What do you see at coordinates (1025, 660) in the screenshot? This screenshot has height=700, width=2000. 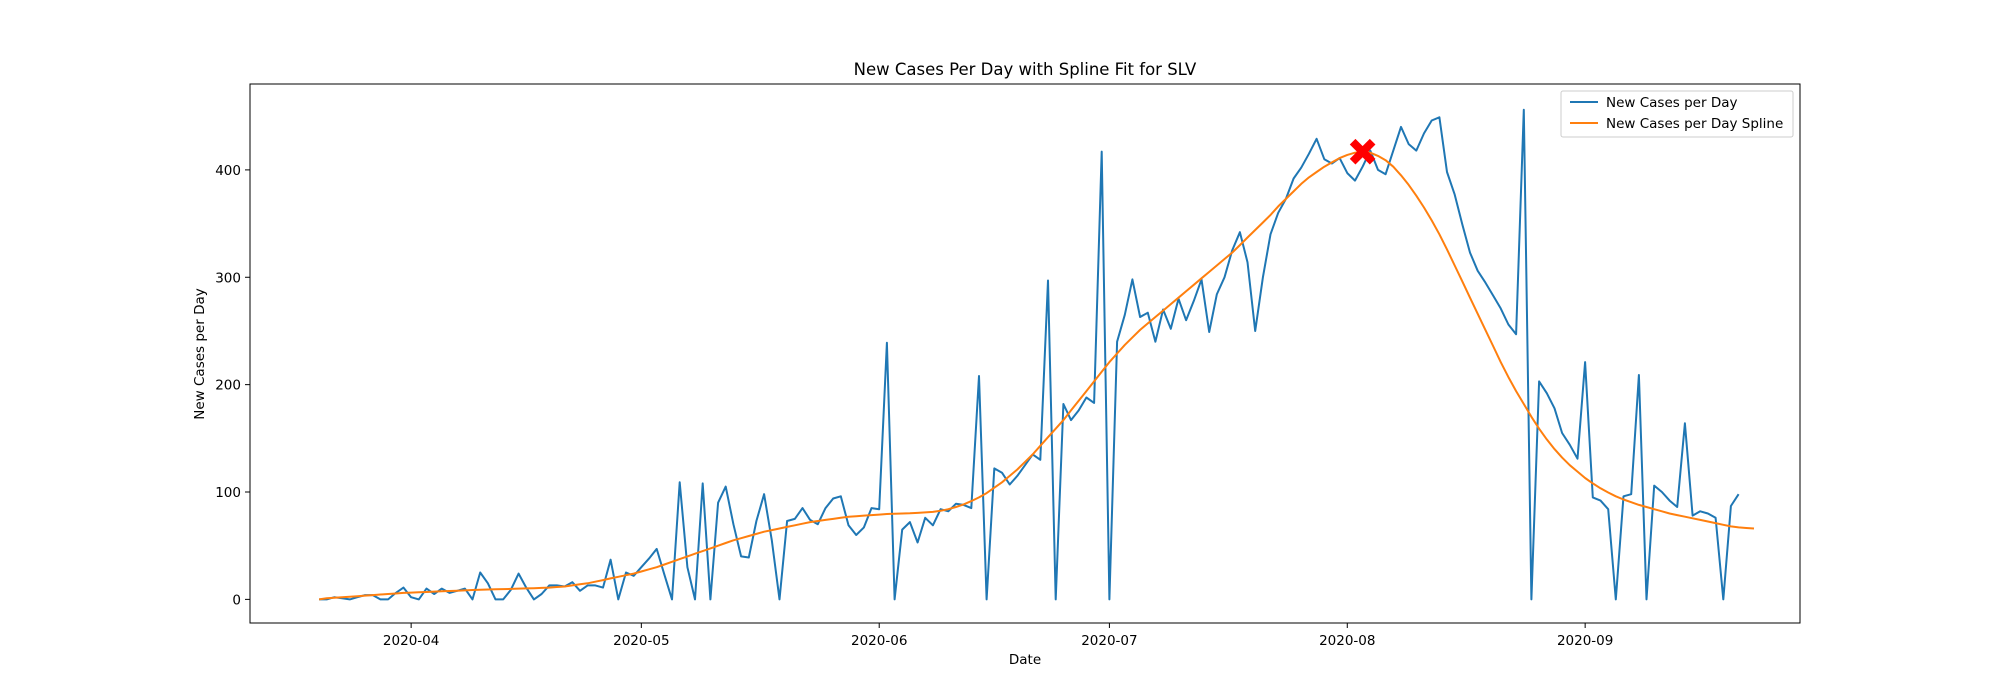 I see `x-axis-label: Date` at bounding box center [1025, 660].